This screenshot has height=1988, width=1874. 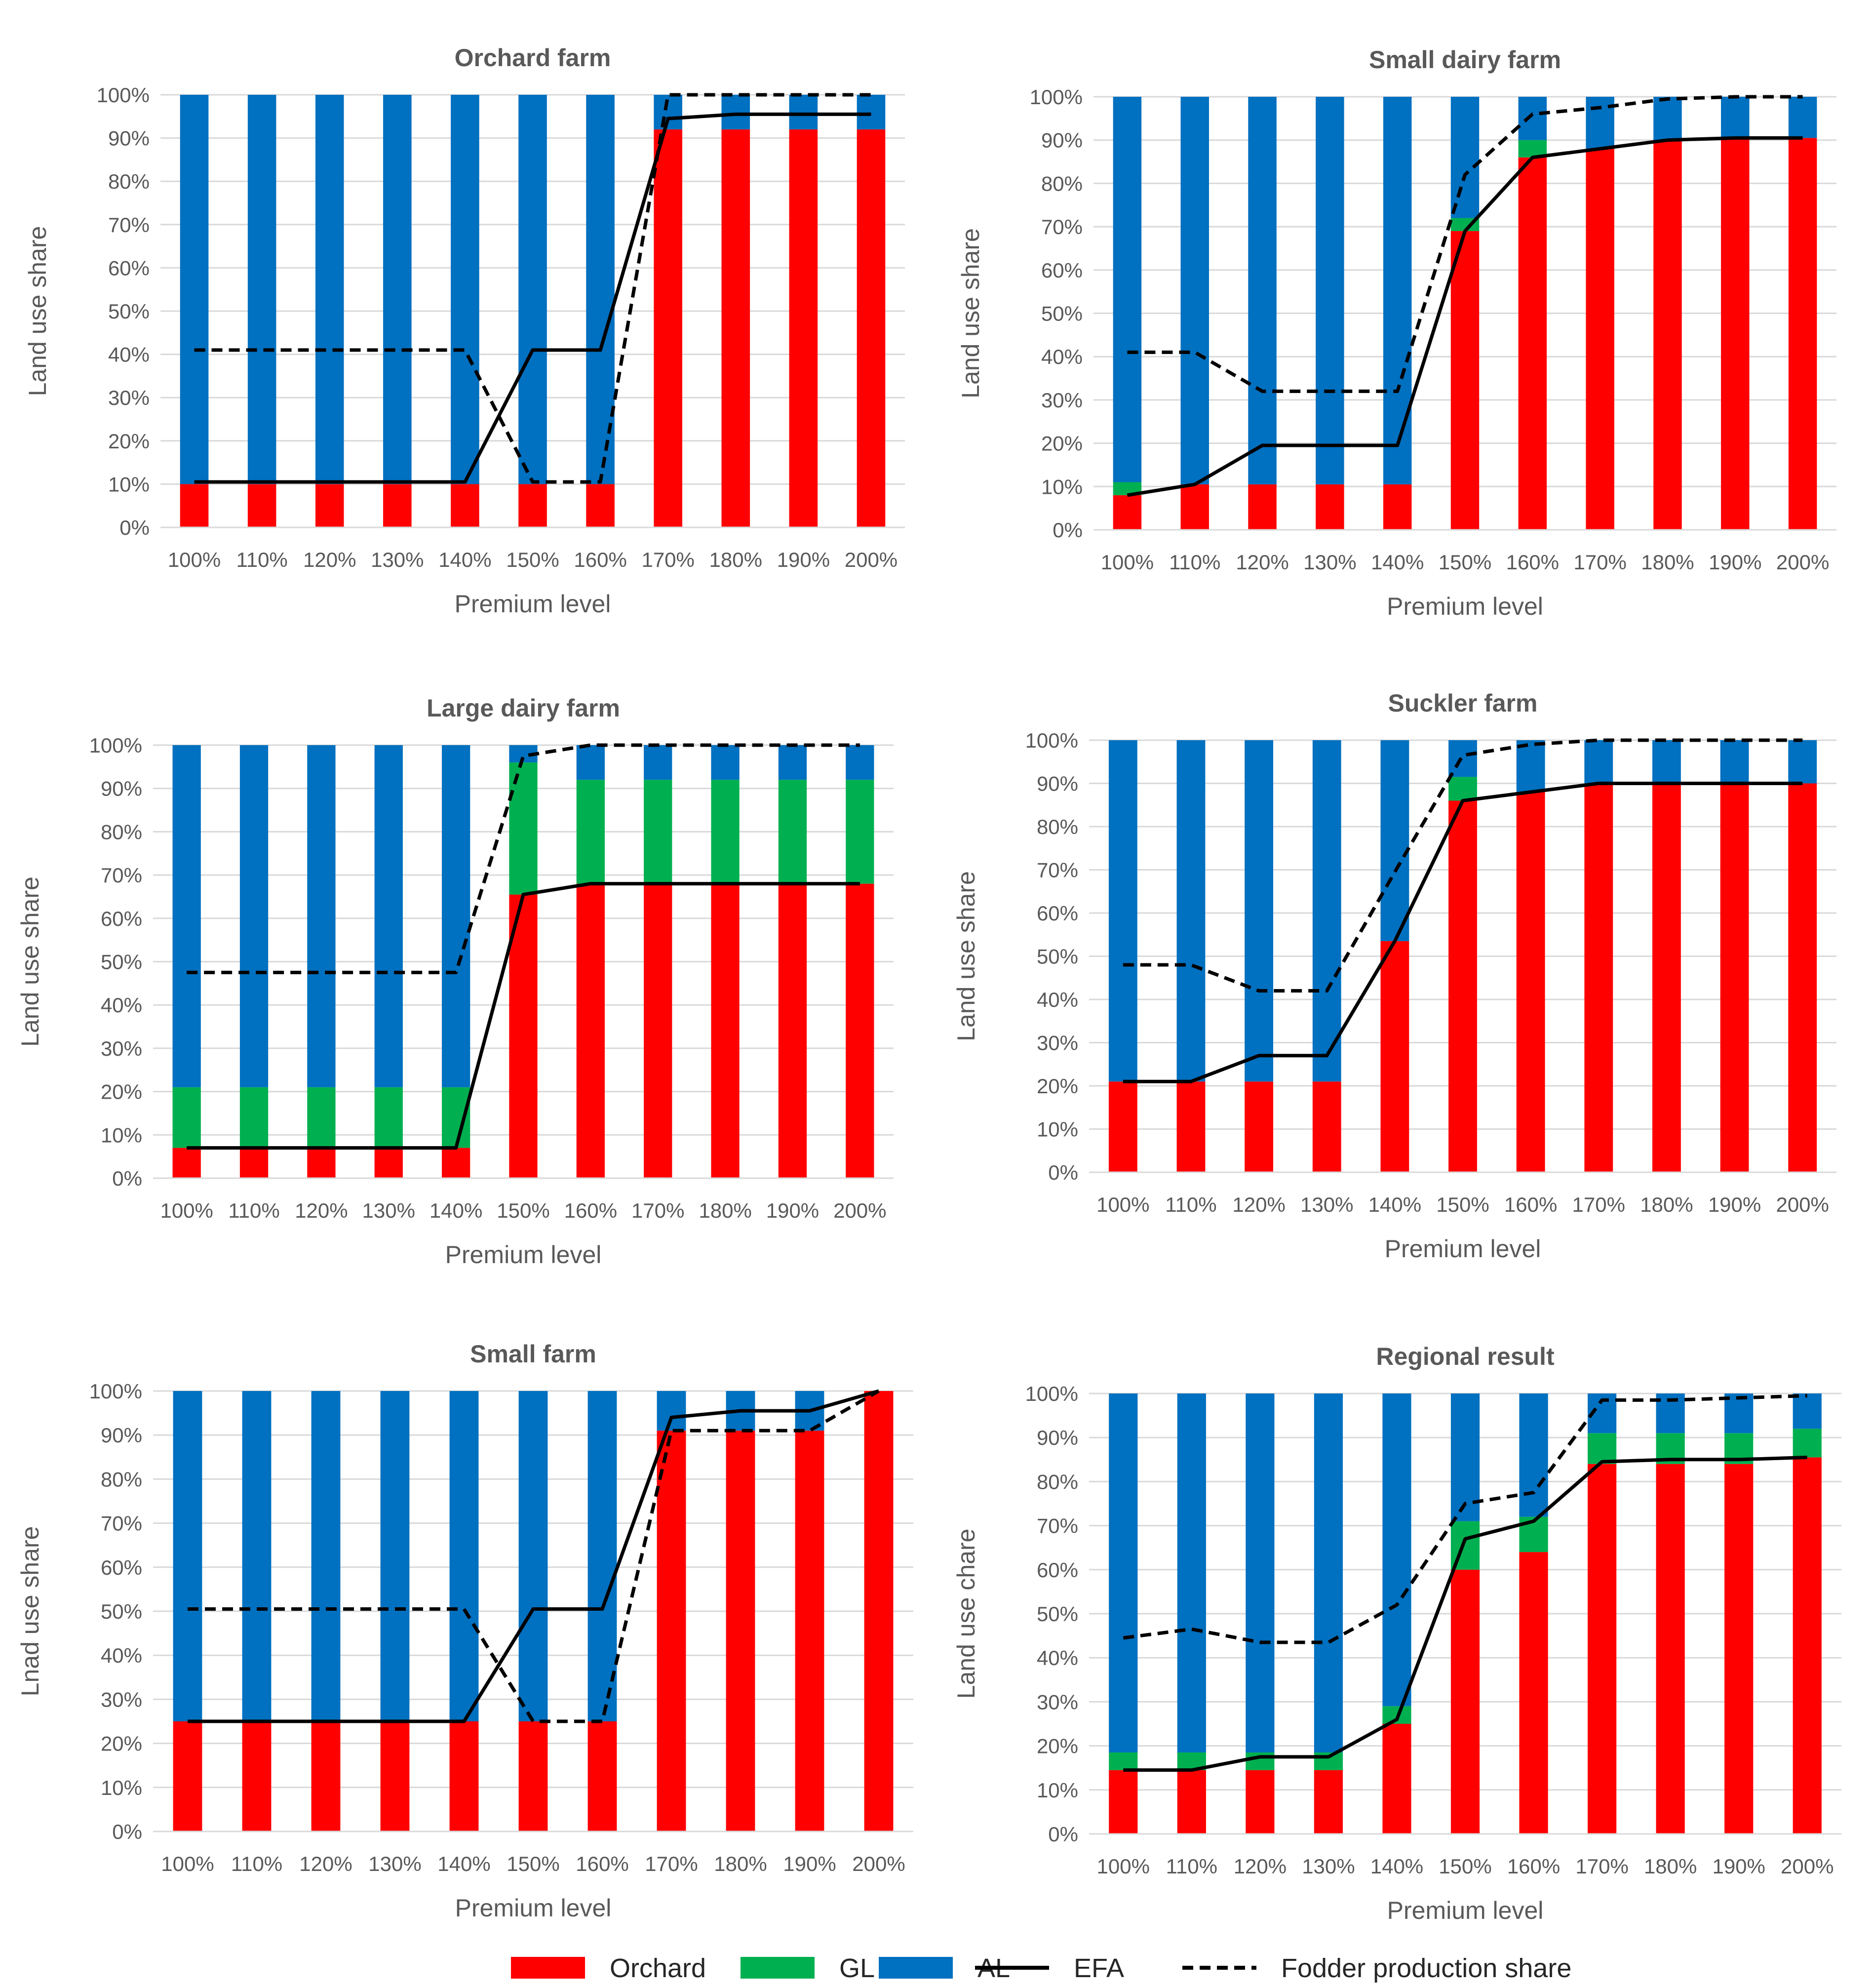 I want to click on legend-label: GL, so click(x=857, y=1968).